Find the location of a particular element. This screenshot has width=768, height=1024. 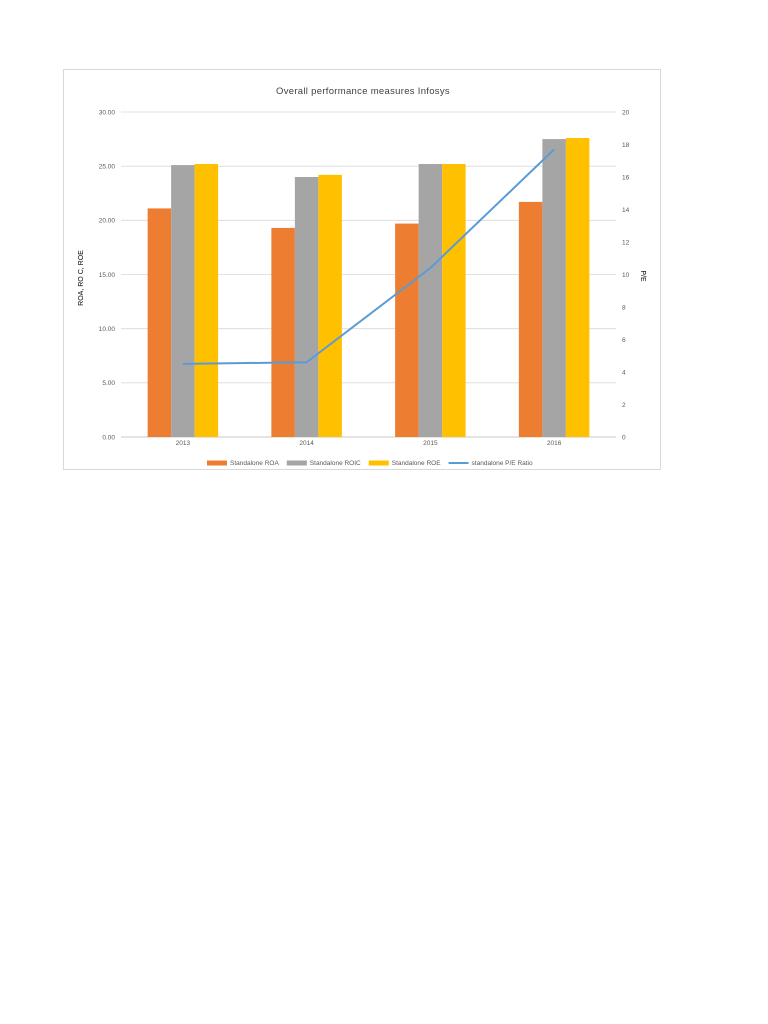

legend-label: Standalone ROA is located at coordinates (254, 463).